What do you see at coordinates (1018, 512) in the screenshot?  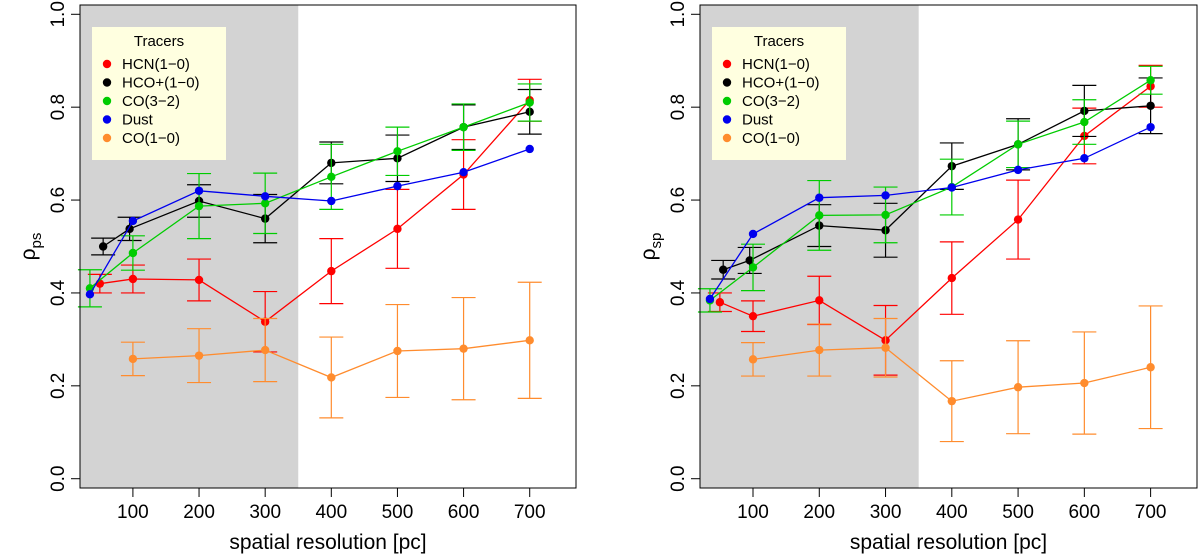 I see `x-tick-label: 500` at bounding box center [1018, 512].